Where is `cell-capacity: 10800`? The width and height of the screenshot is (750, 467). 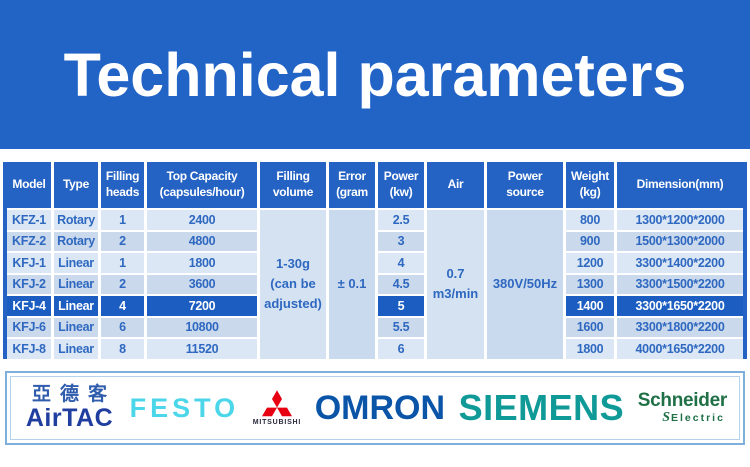
cell-capacity: 10800 is located at coordinates (202, 327).